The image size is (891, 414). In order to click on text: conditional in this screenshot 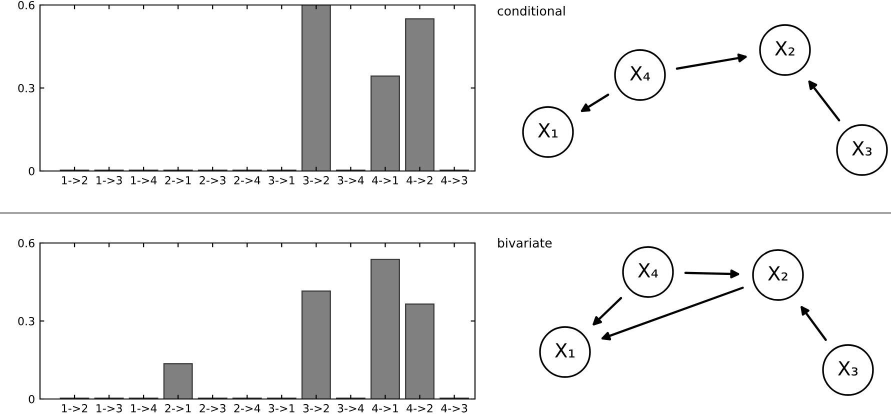, I will do `click(531, 11)`.